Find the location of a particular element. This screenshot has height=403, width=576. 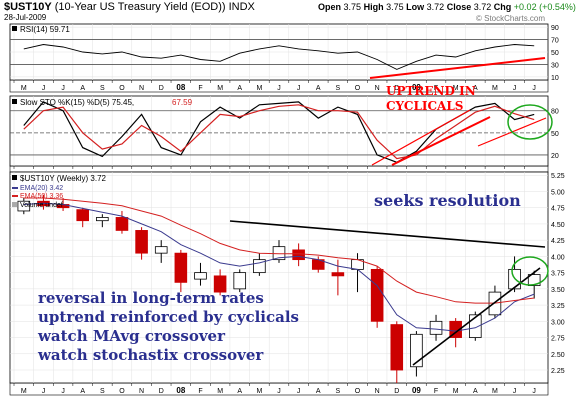

open-label: Open is located at coordinates (330, 7).